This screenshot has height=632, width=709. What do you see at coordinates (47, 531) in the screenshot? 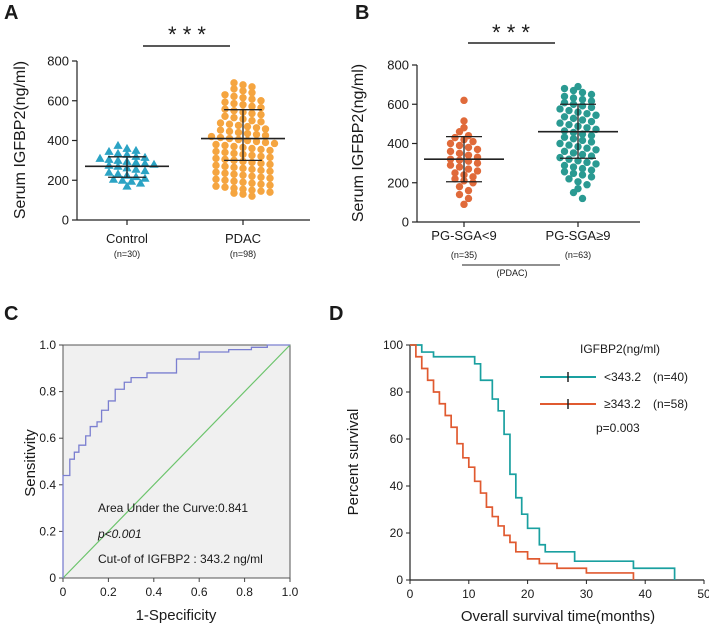
I see `panel-c-ytick-label: 0.2` at bounding box center [47, 531].